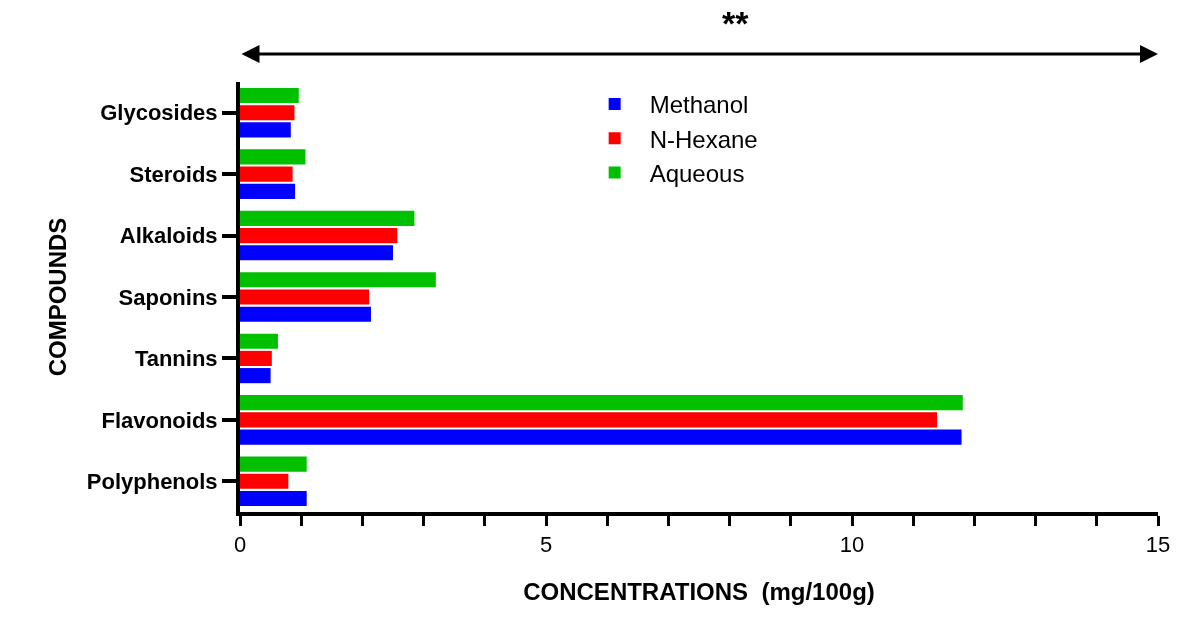 The image size is (1184, 622). Describe the element at coordinates (240, 545) in the screenshot. I see `x-tick-label: 0` at that location.